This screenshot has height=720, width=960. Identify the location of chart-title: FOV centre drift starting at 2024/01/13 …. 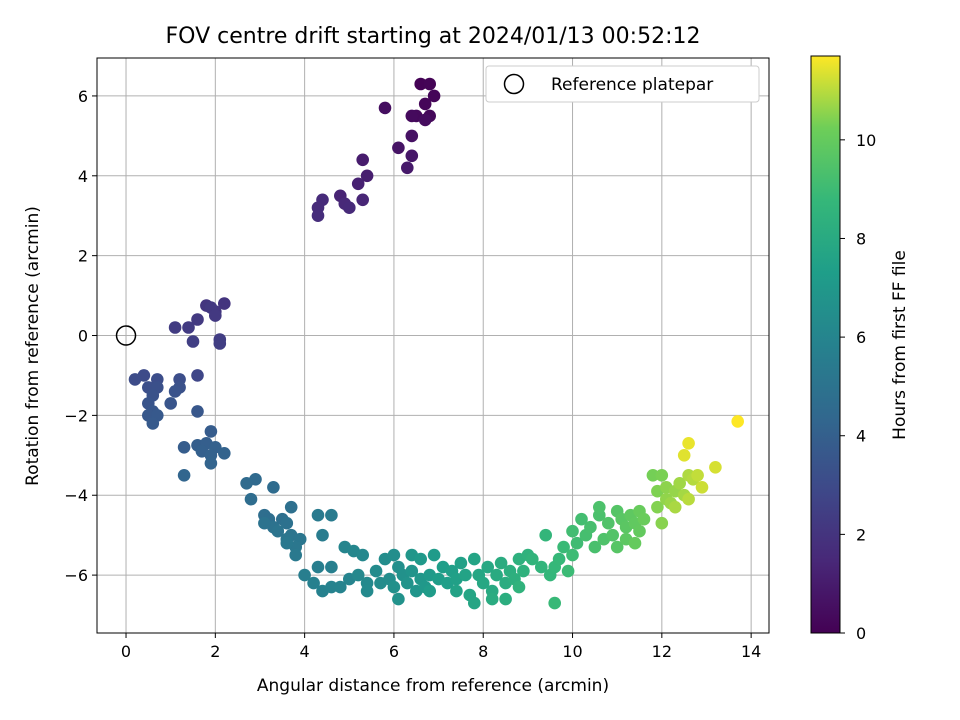
(433, 36).